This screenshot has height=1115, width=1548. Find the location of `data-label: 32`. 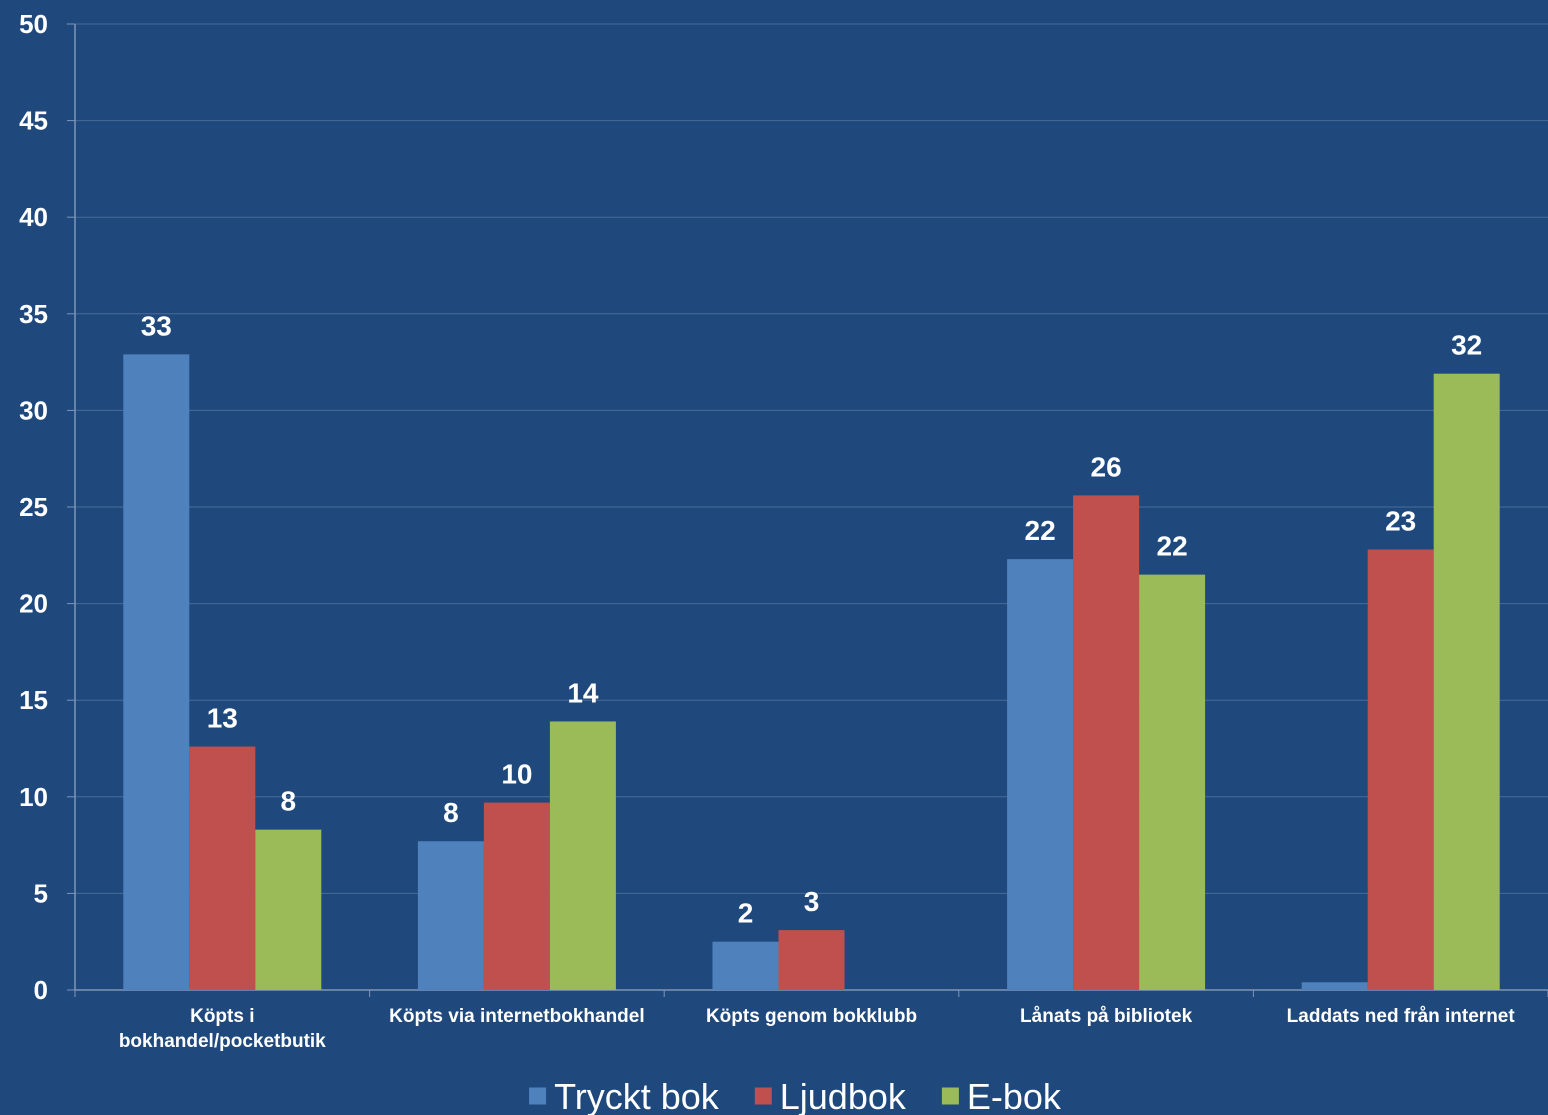

data-label: 32 is located at coordinates (1466, 345).